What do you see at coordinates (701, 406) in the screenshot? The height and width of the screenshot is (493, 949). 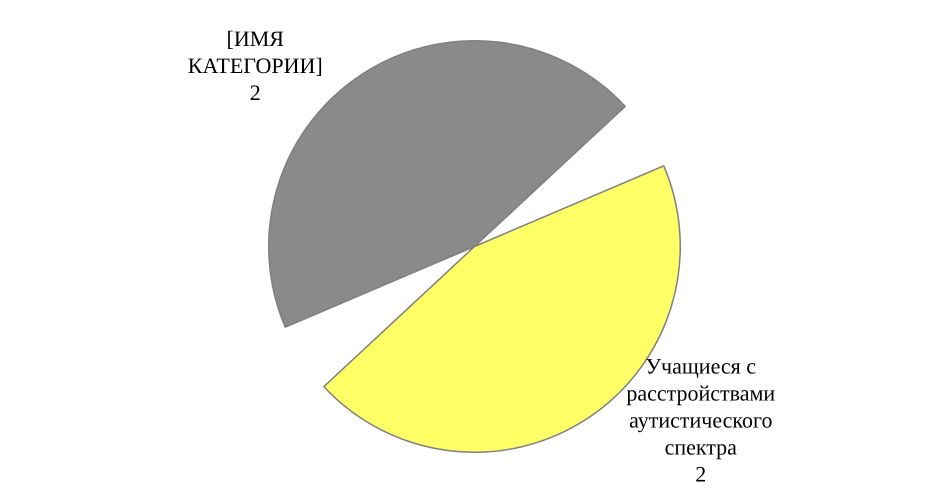 I see `slice-label: Учащиеся с расстройствами аутистического спектра` at bounding box center [701, 406].